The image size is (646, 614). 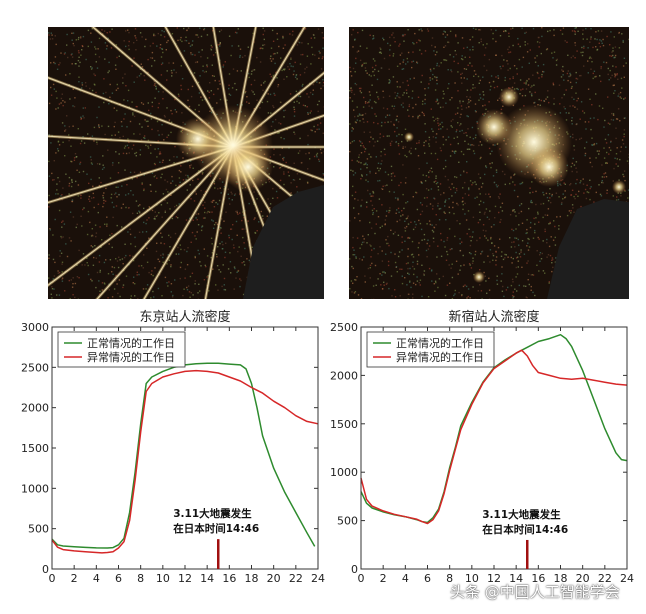 What do you see at coordinates (493, 317) in the screenshot?
I see `chart-title: 新宿站人流密度` at bounding box center [493, 317].